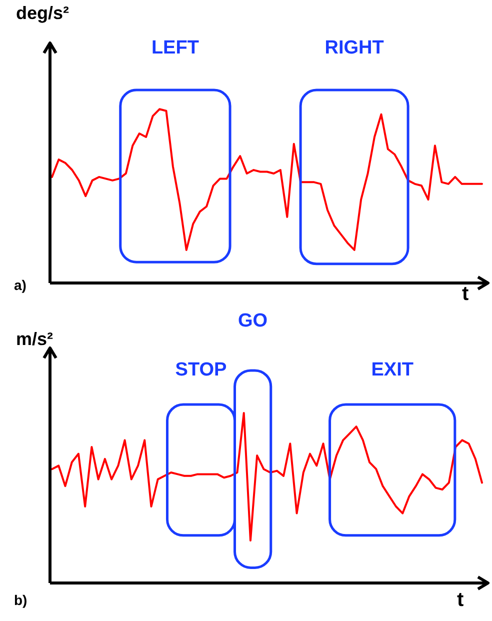 This screenshot has height=621, width=492. What do you see at coordinates (354, 48) in the screenshot?
I see `text: RIGHT` at bounding box center [354, 48].